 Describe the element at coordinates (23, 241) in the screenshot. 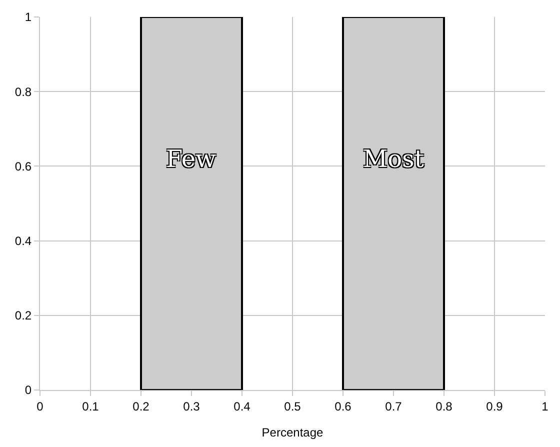

I see `y-tick-label: 0.4` at that location.